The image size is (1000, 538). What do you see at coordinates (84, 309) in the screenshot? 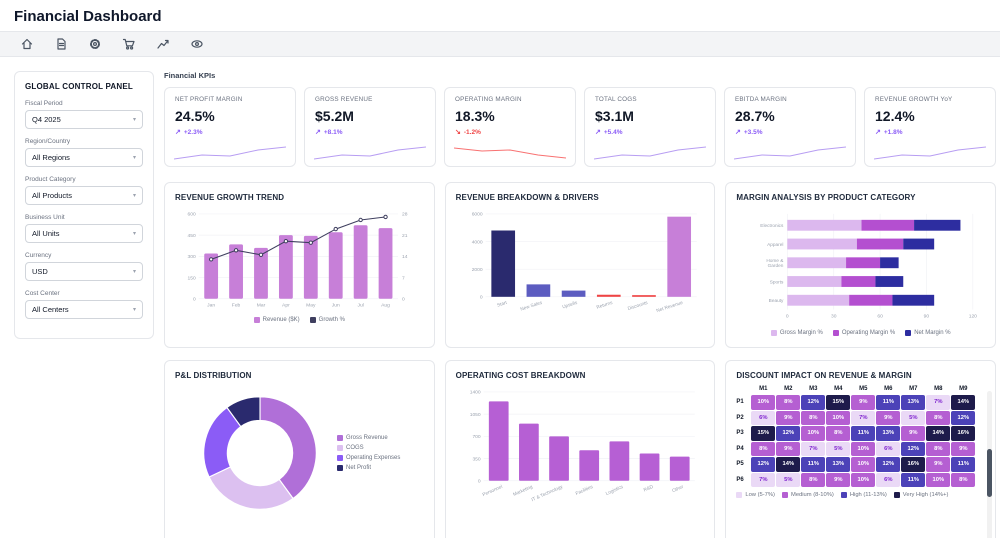
I see `cost-center-select: All Centers ▾` at bounding box center [84, 309].